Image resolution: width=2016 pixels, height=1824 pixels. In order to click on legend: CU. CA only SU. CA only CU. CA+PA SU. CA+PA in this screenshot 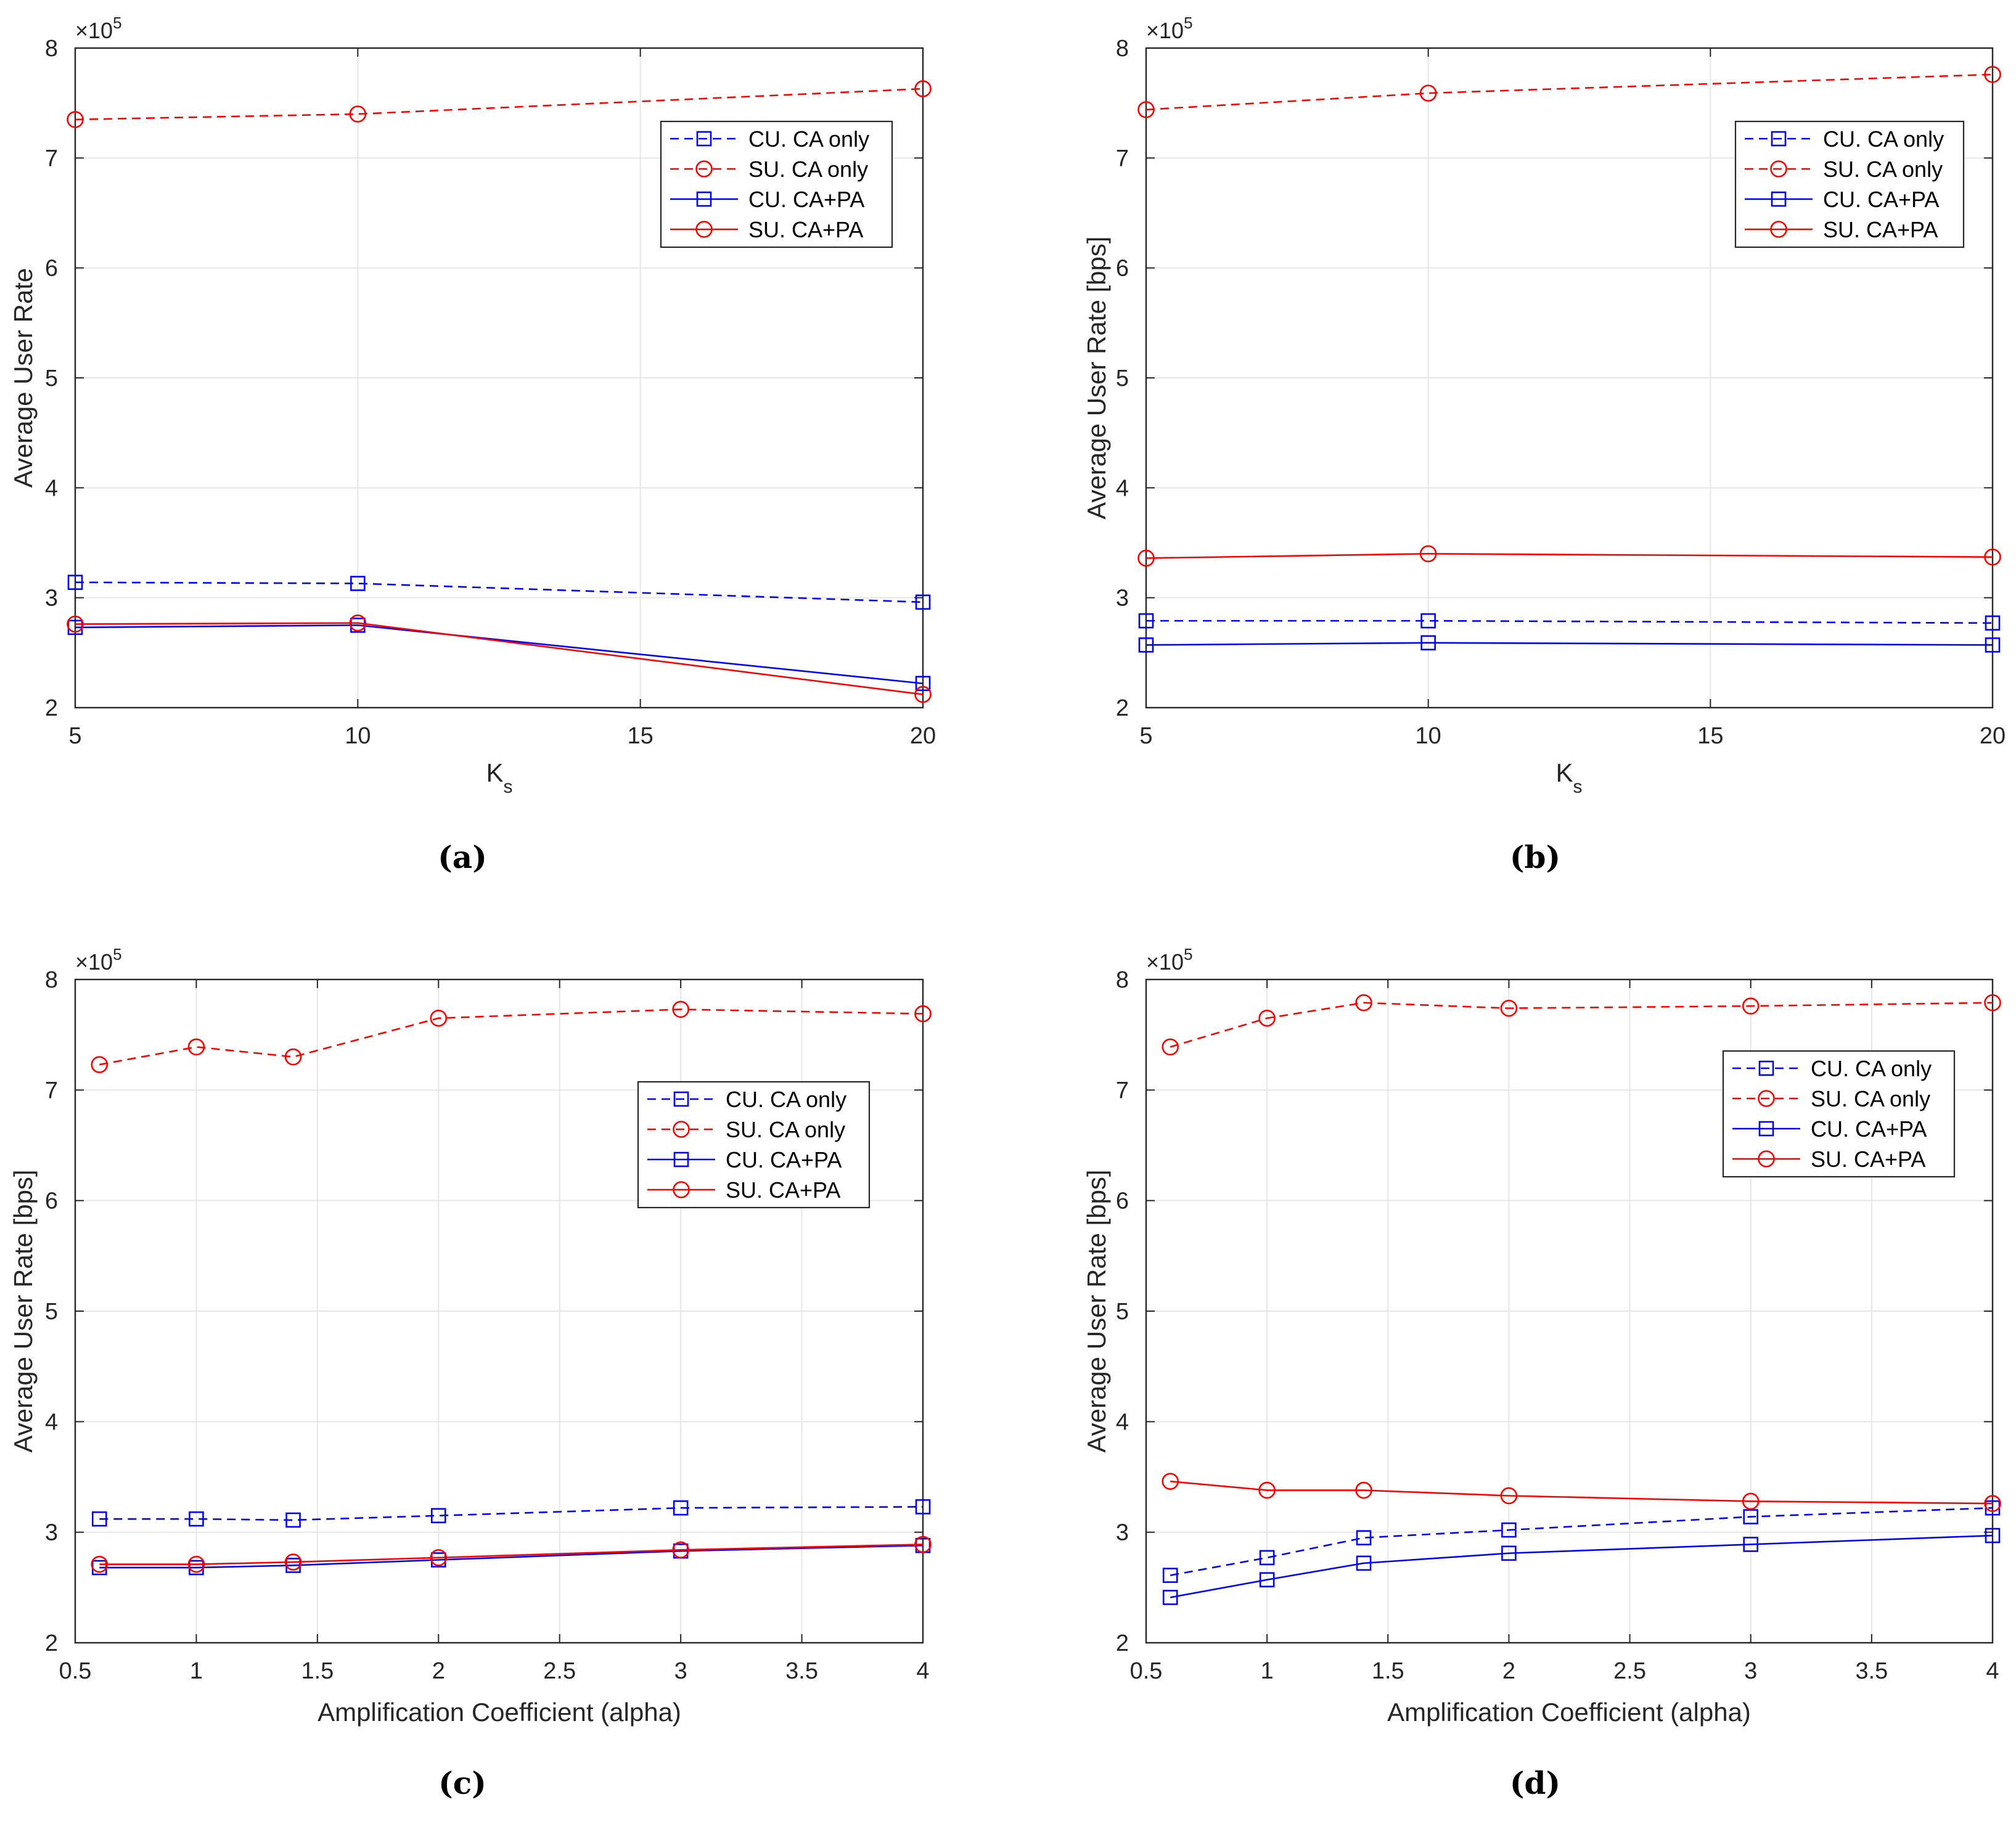, I will do `click(776, 184)`.